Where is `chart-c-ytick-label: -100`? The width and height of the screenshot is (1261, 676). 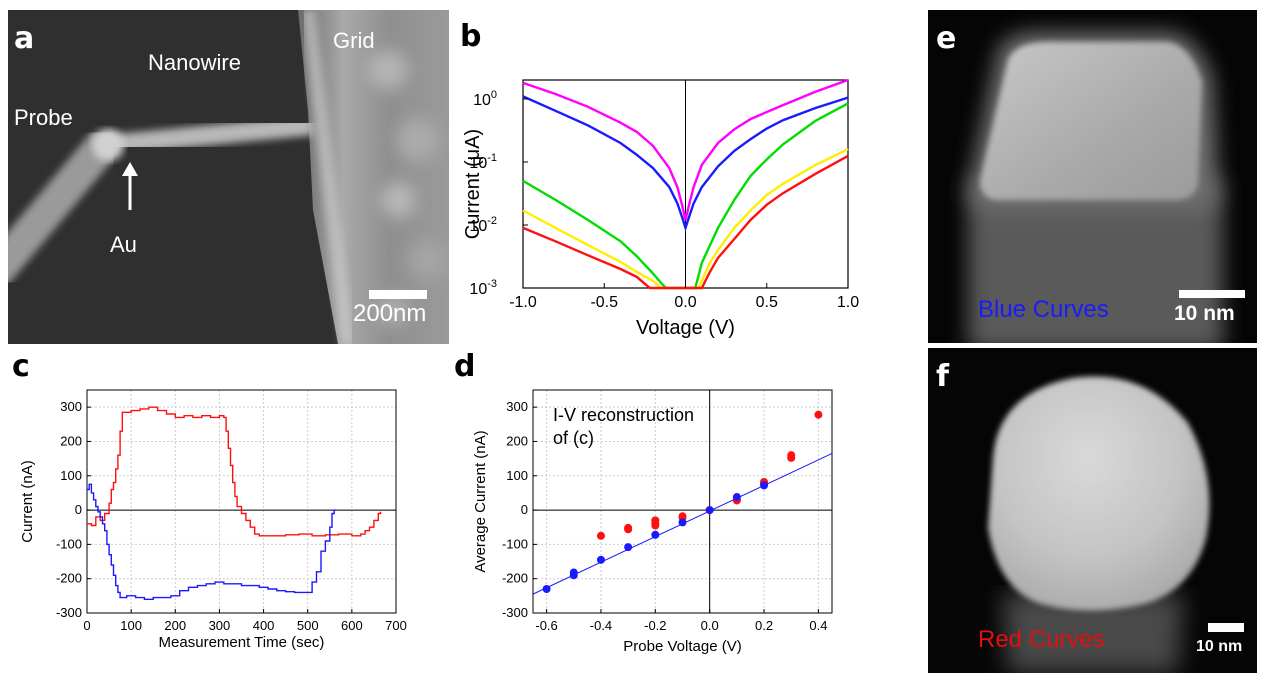
chart-c-ytick-label: -100 is located at coordinates (69, 543).